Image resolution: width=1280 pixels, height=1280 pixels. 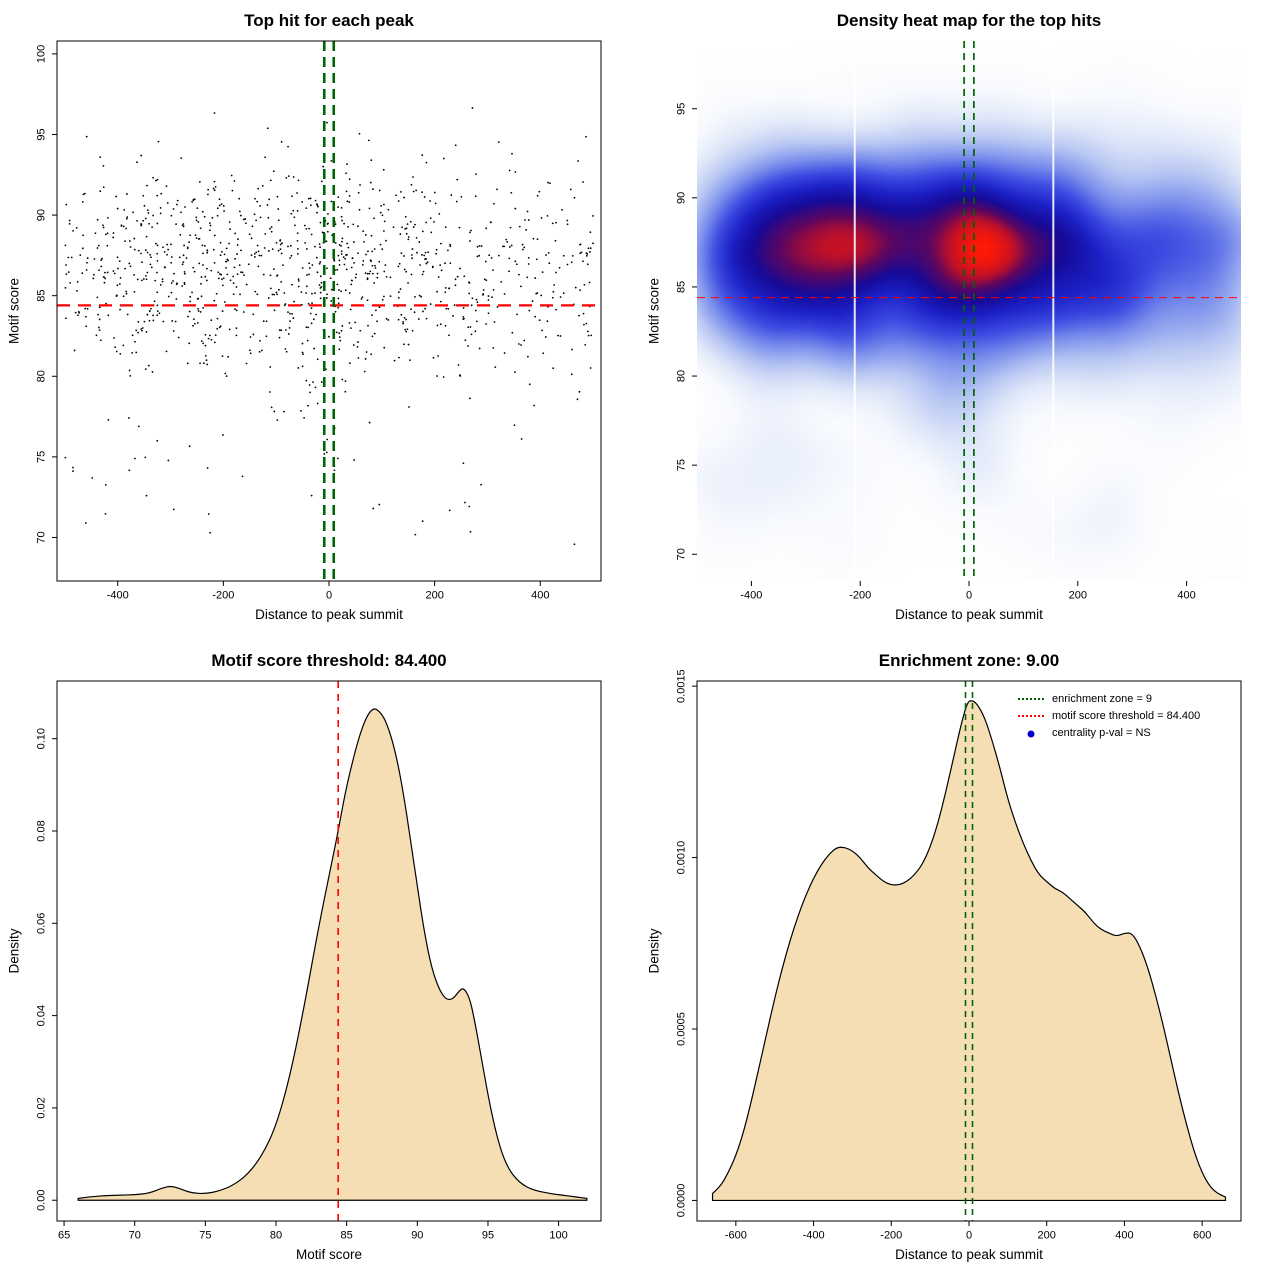 I want to click on legend-label: motif score threshold = 84.400, so click(x=1126, y=715).